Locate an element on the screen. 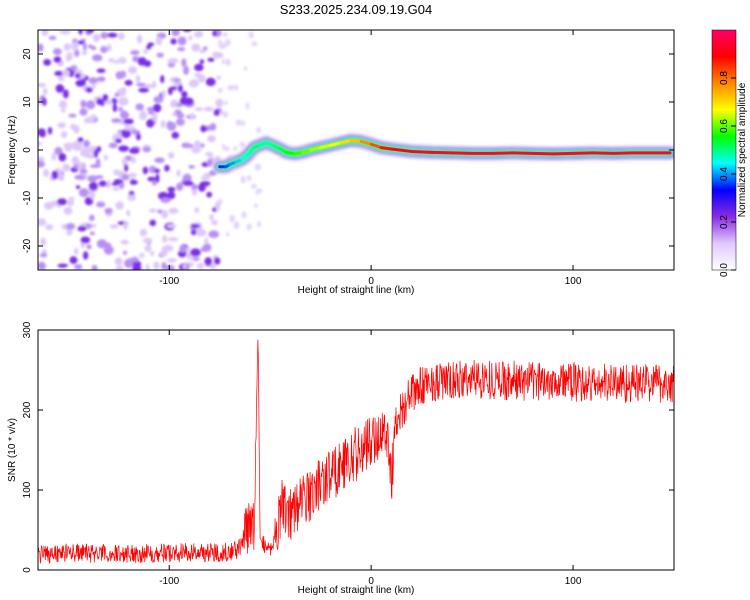  y-tick-label: 10 is located at coordinates (27, 102).